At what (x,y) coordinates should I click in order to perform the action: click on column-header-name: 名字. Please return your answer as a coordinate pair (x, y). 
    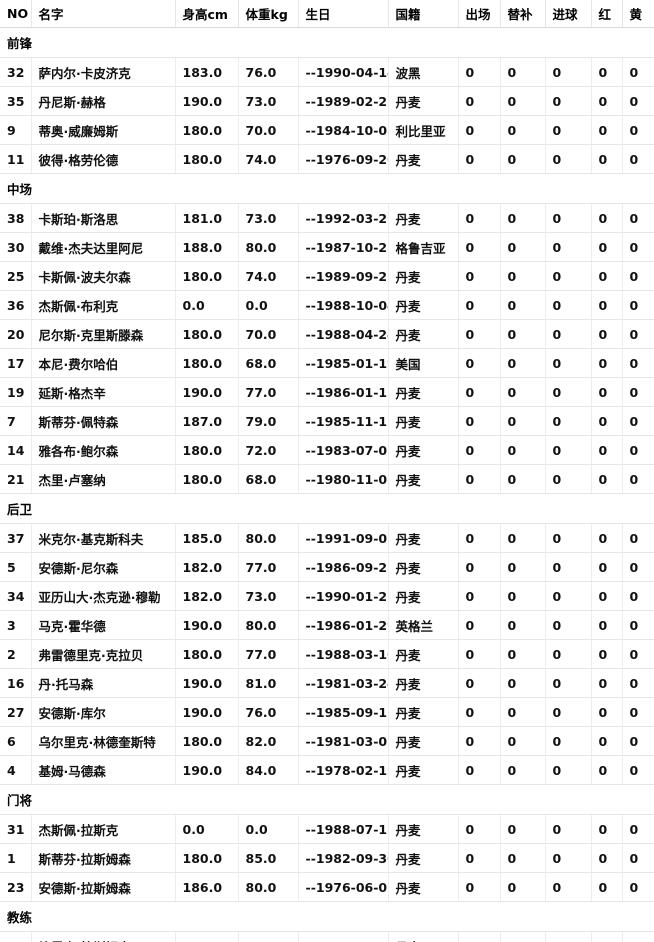
    Looking at the image, I should click on (103, 14).